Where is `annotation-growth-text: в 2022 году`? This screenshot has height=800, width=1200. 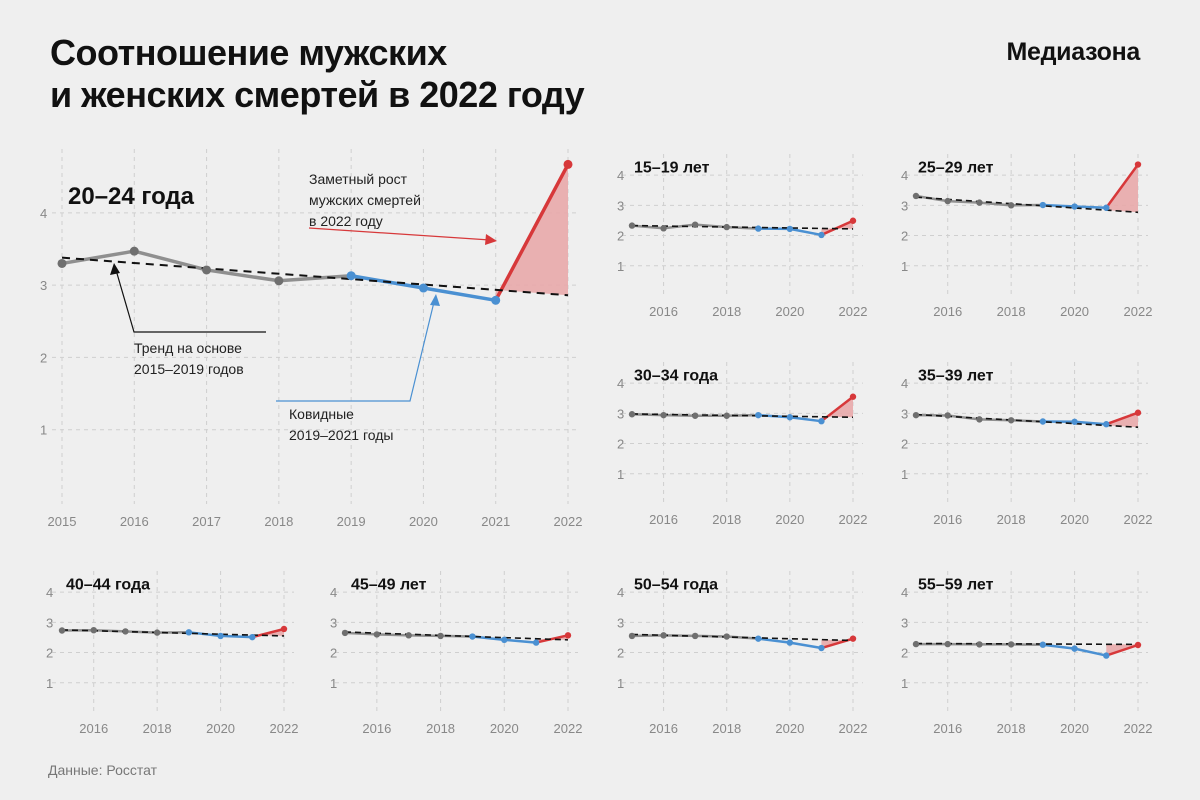 annotation-growth-text: в 2022 году is located at coordinates (346, 221).